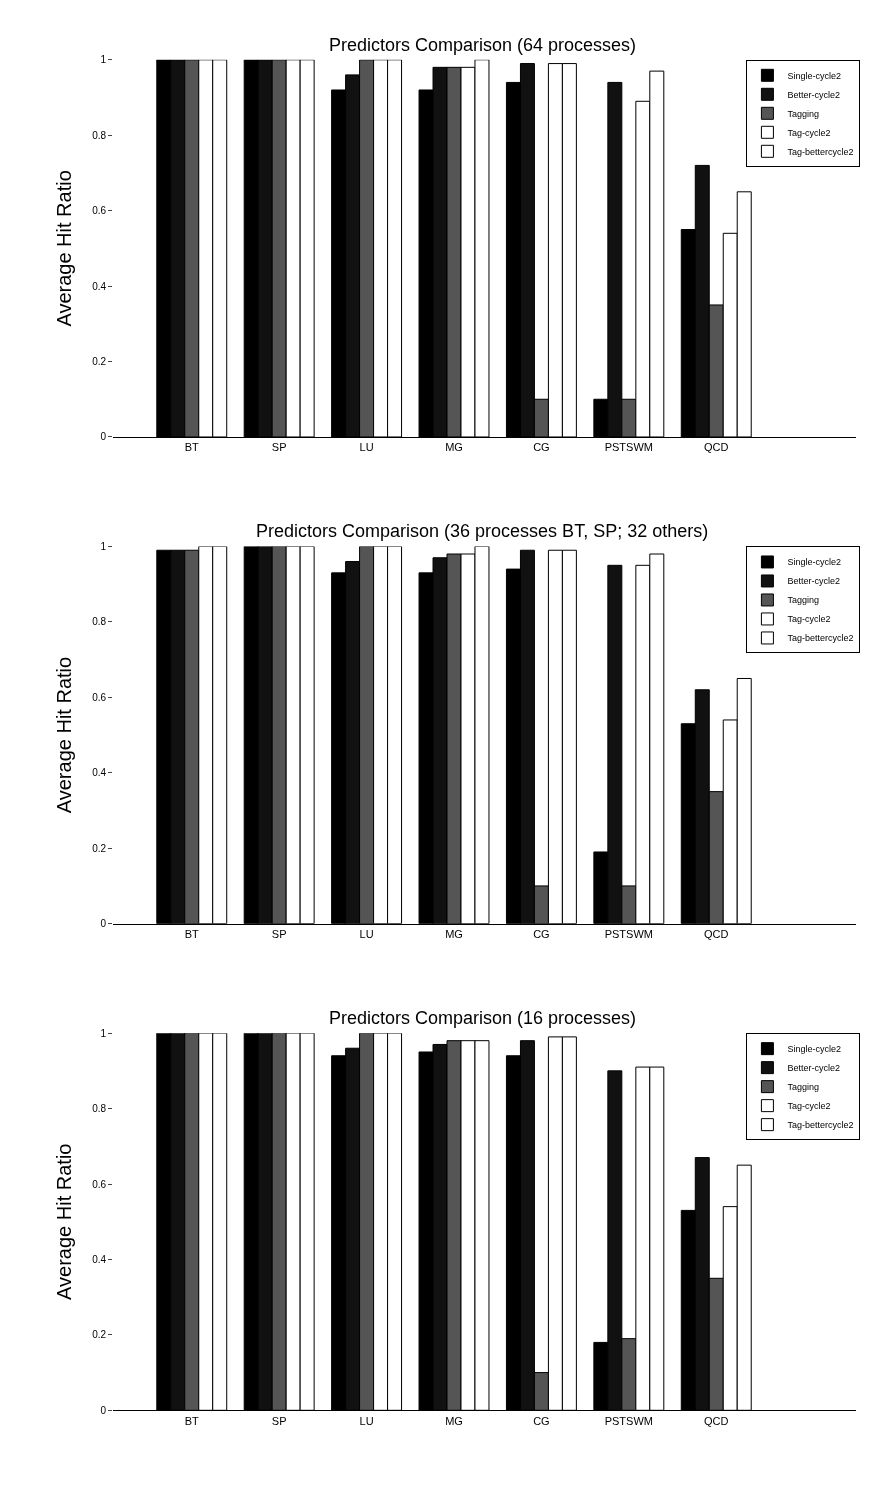  I want to click on chart-title: Predictors Comparison (36 processes BT, SP; 32 others), so click(482, 531).